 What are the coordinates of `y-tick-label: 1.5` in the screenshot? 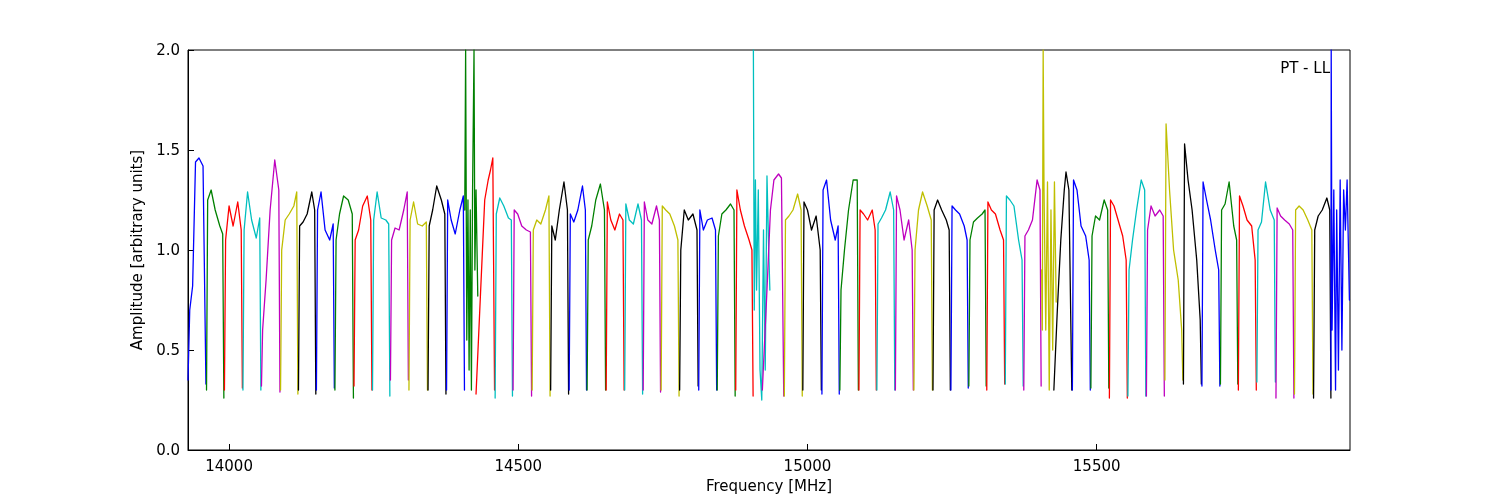 It's located at (168, 150).